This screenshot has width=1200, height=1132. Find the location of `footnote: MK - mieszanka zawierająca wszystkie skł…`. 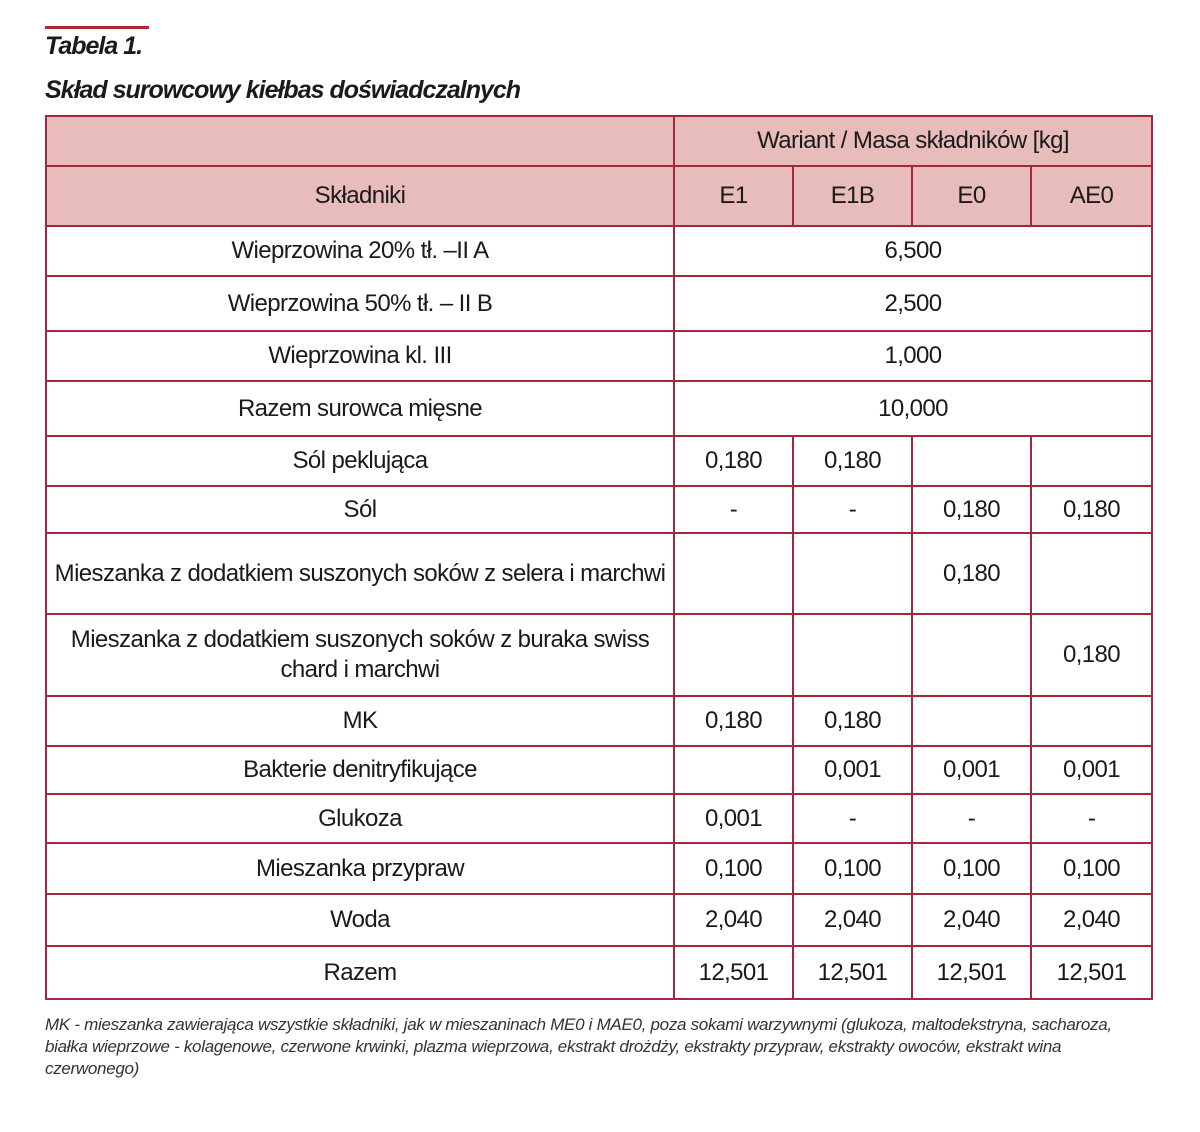

footnote: MK - mieszanka zawierająca wszystkie skł… is located at coordinates (578, 1046).